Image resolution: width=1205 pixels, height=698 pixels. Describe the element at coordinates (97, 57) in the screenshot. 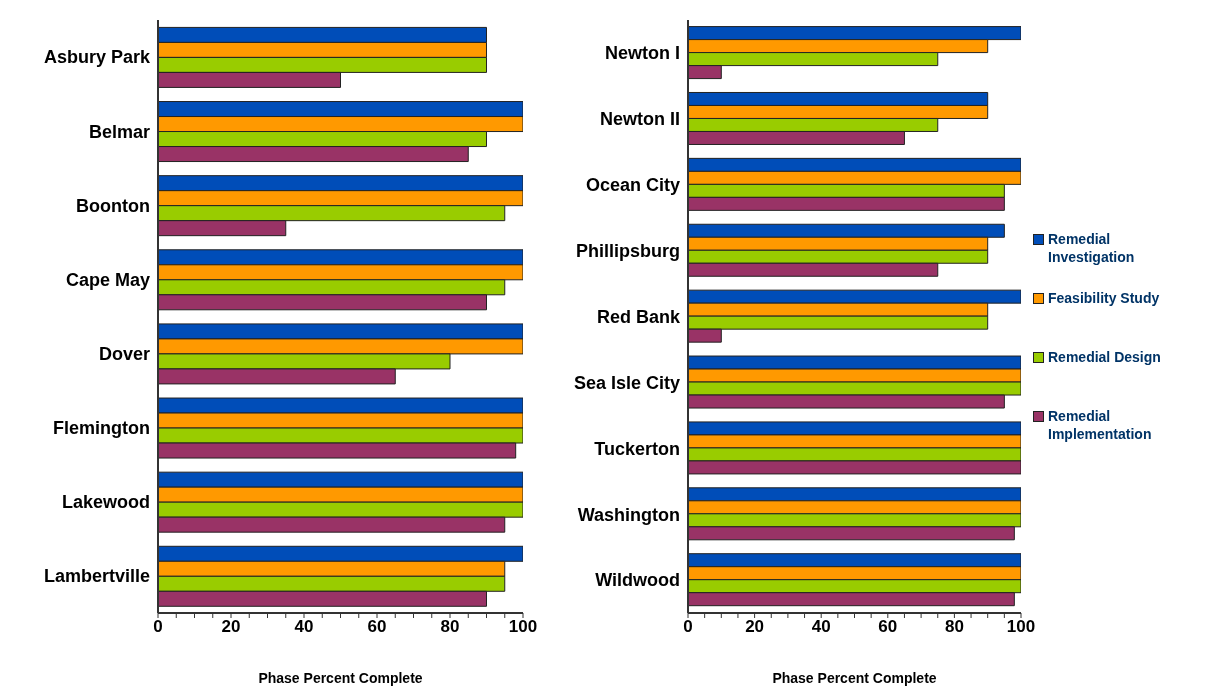

I see `y-tick-label: Asbury Park` at that location.